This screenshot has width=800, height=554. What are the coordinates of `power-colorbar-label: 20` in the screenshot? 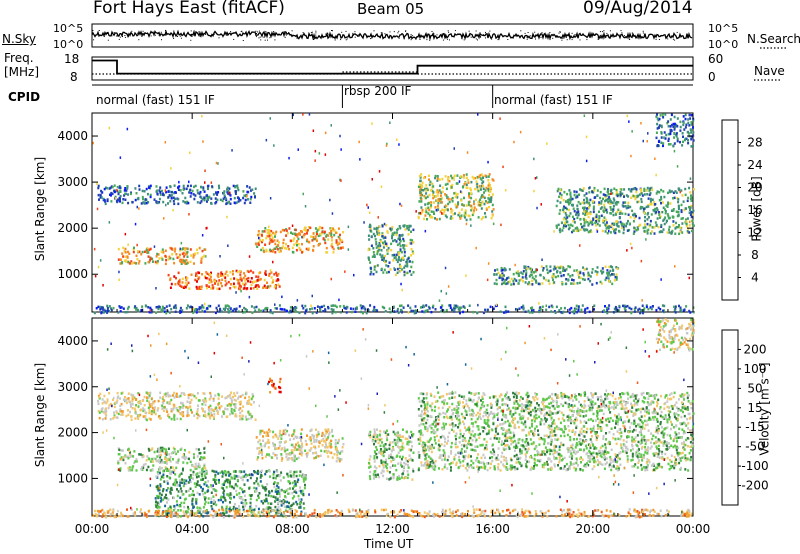 It's located at (754, 188).